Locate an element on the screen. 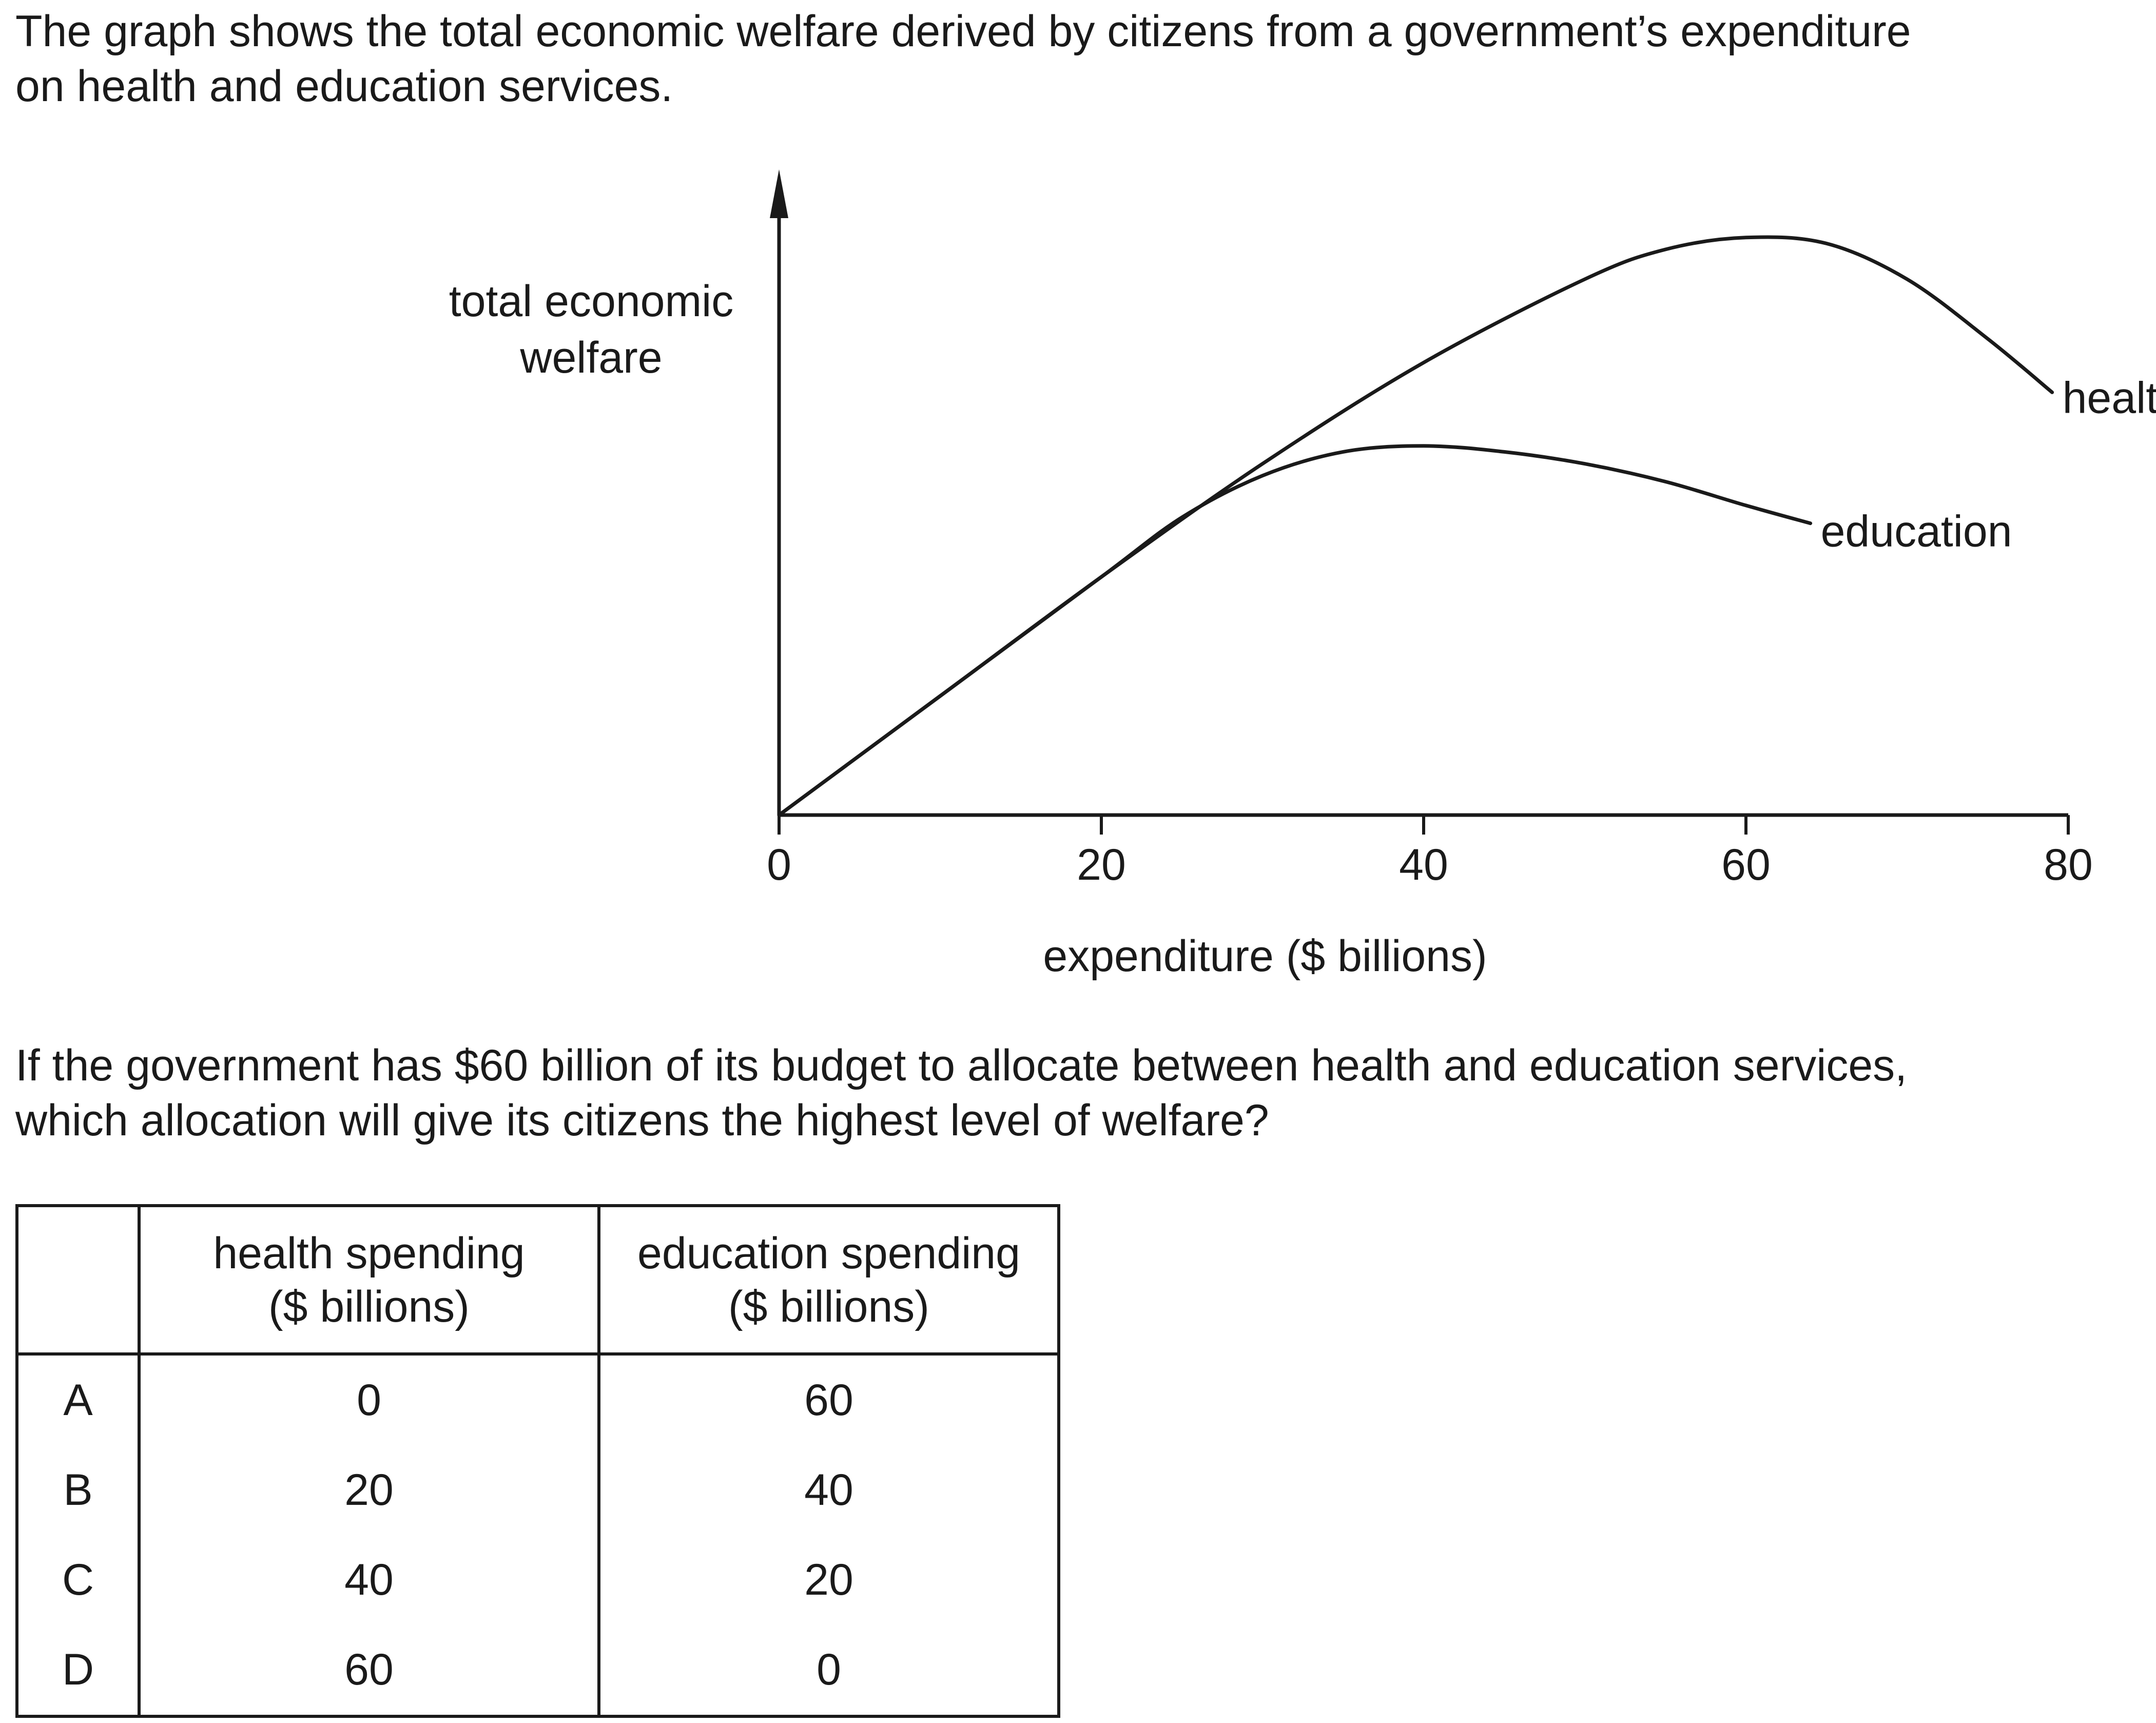 The height and width of the screenshot is (1723, 2156). x-tick-label: 0 is located at coordinates (779, 864).